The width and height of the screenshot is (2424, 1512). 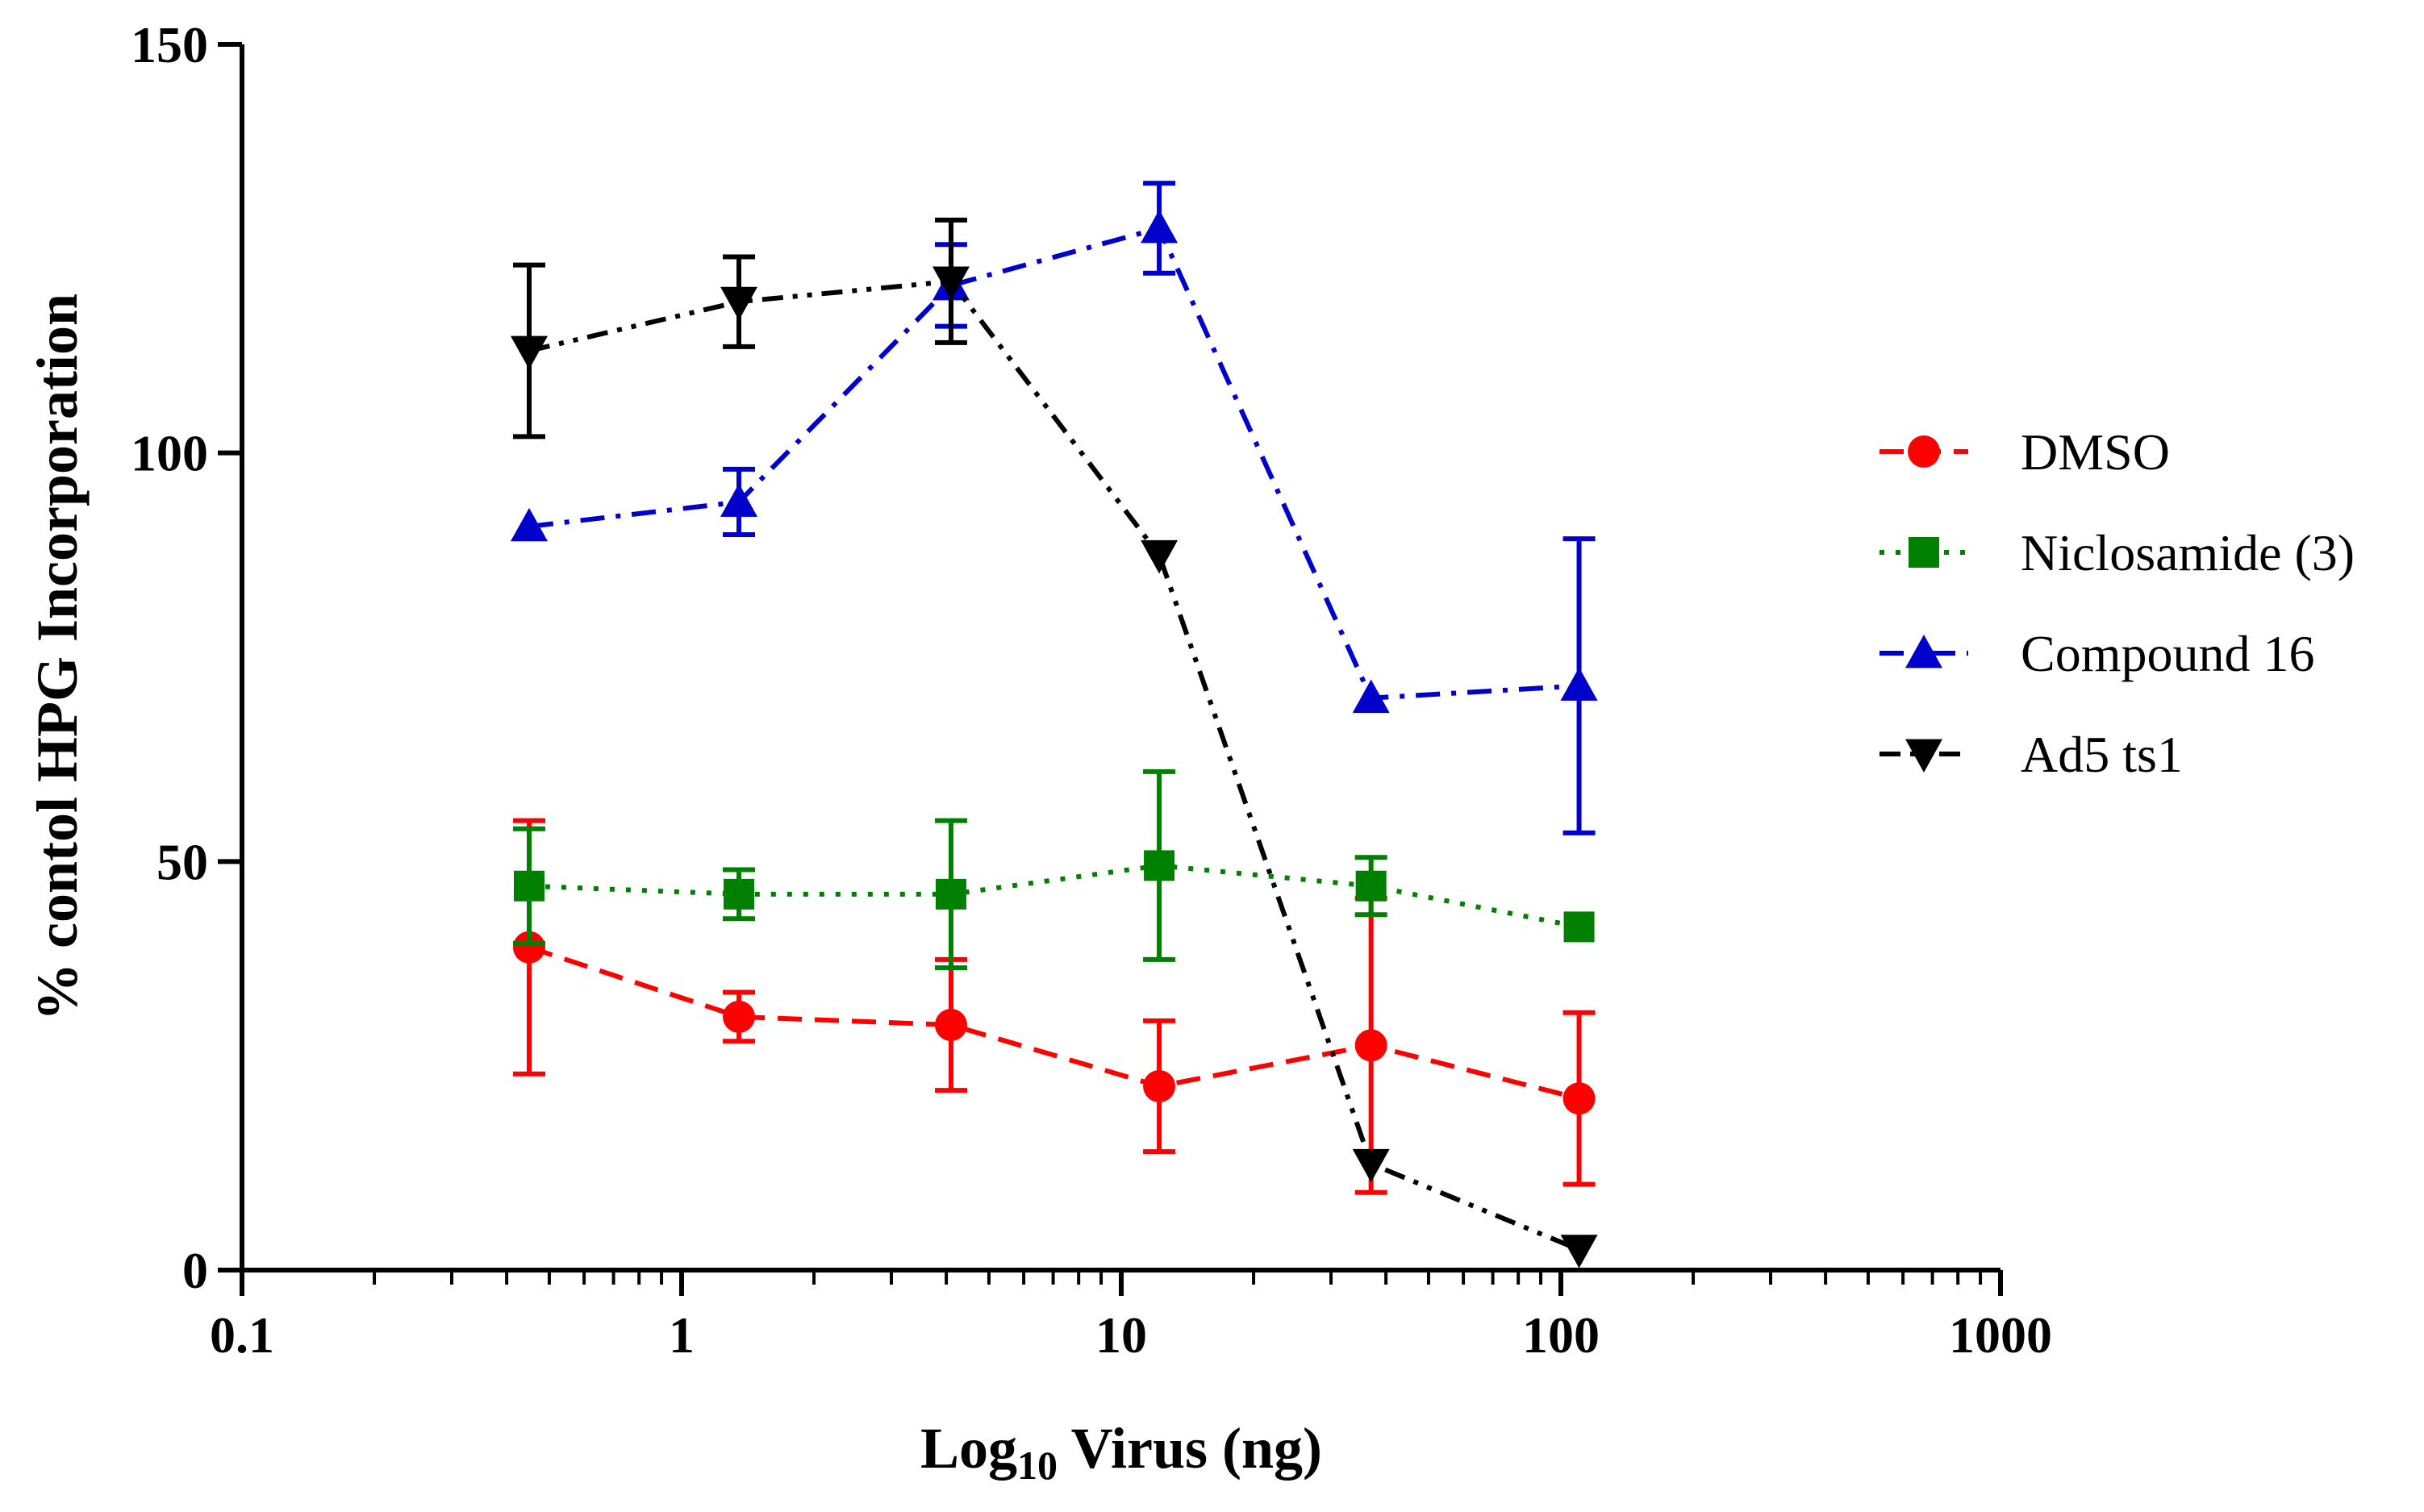 I want to click on x-tick-label: 10, so click(x=1121, y=1335).